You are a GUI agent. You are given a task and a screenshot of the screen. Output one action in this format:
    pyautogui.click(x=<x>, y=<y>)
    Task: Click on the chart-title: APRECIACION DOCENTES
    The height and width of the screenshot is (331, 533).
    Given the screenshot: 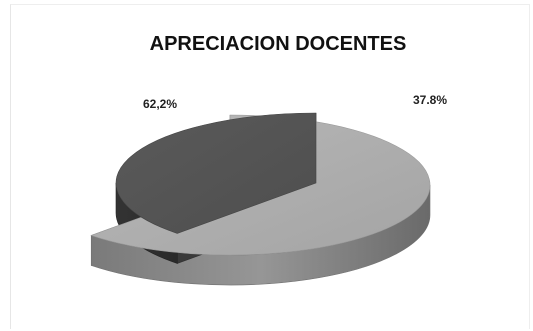 What is the action you would take?
    pyautogui.click(x=278, y=44)
    